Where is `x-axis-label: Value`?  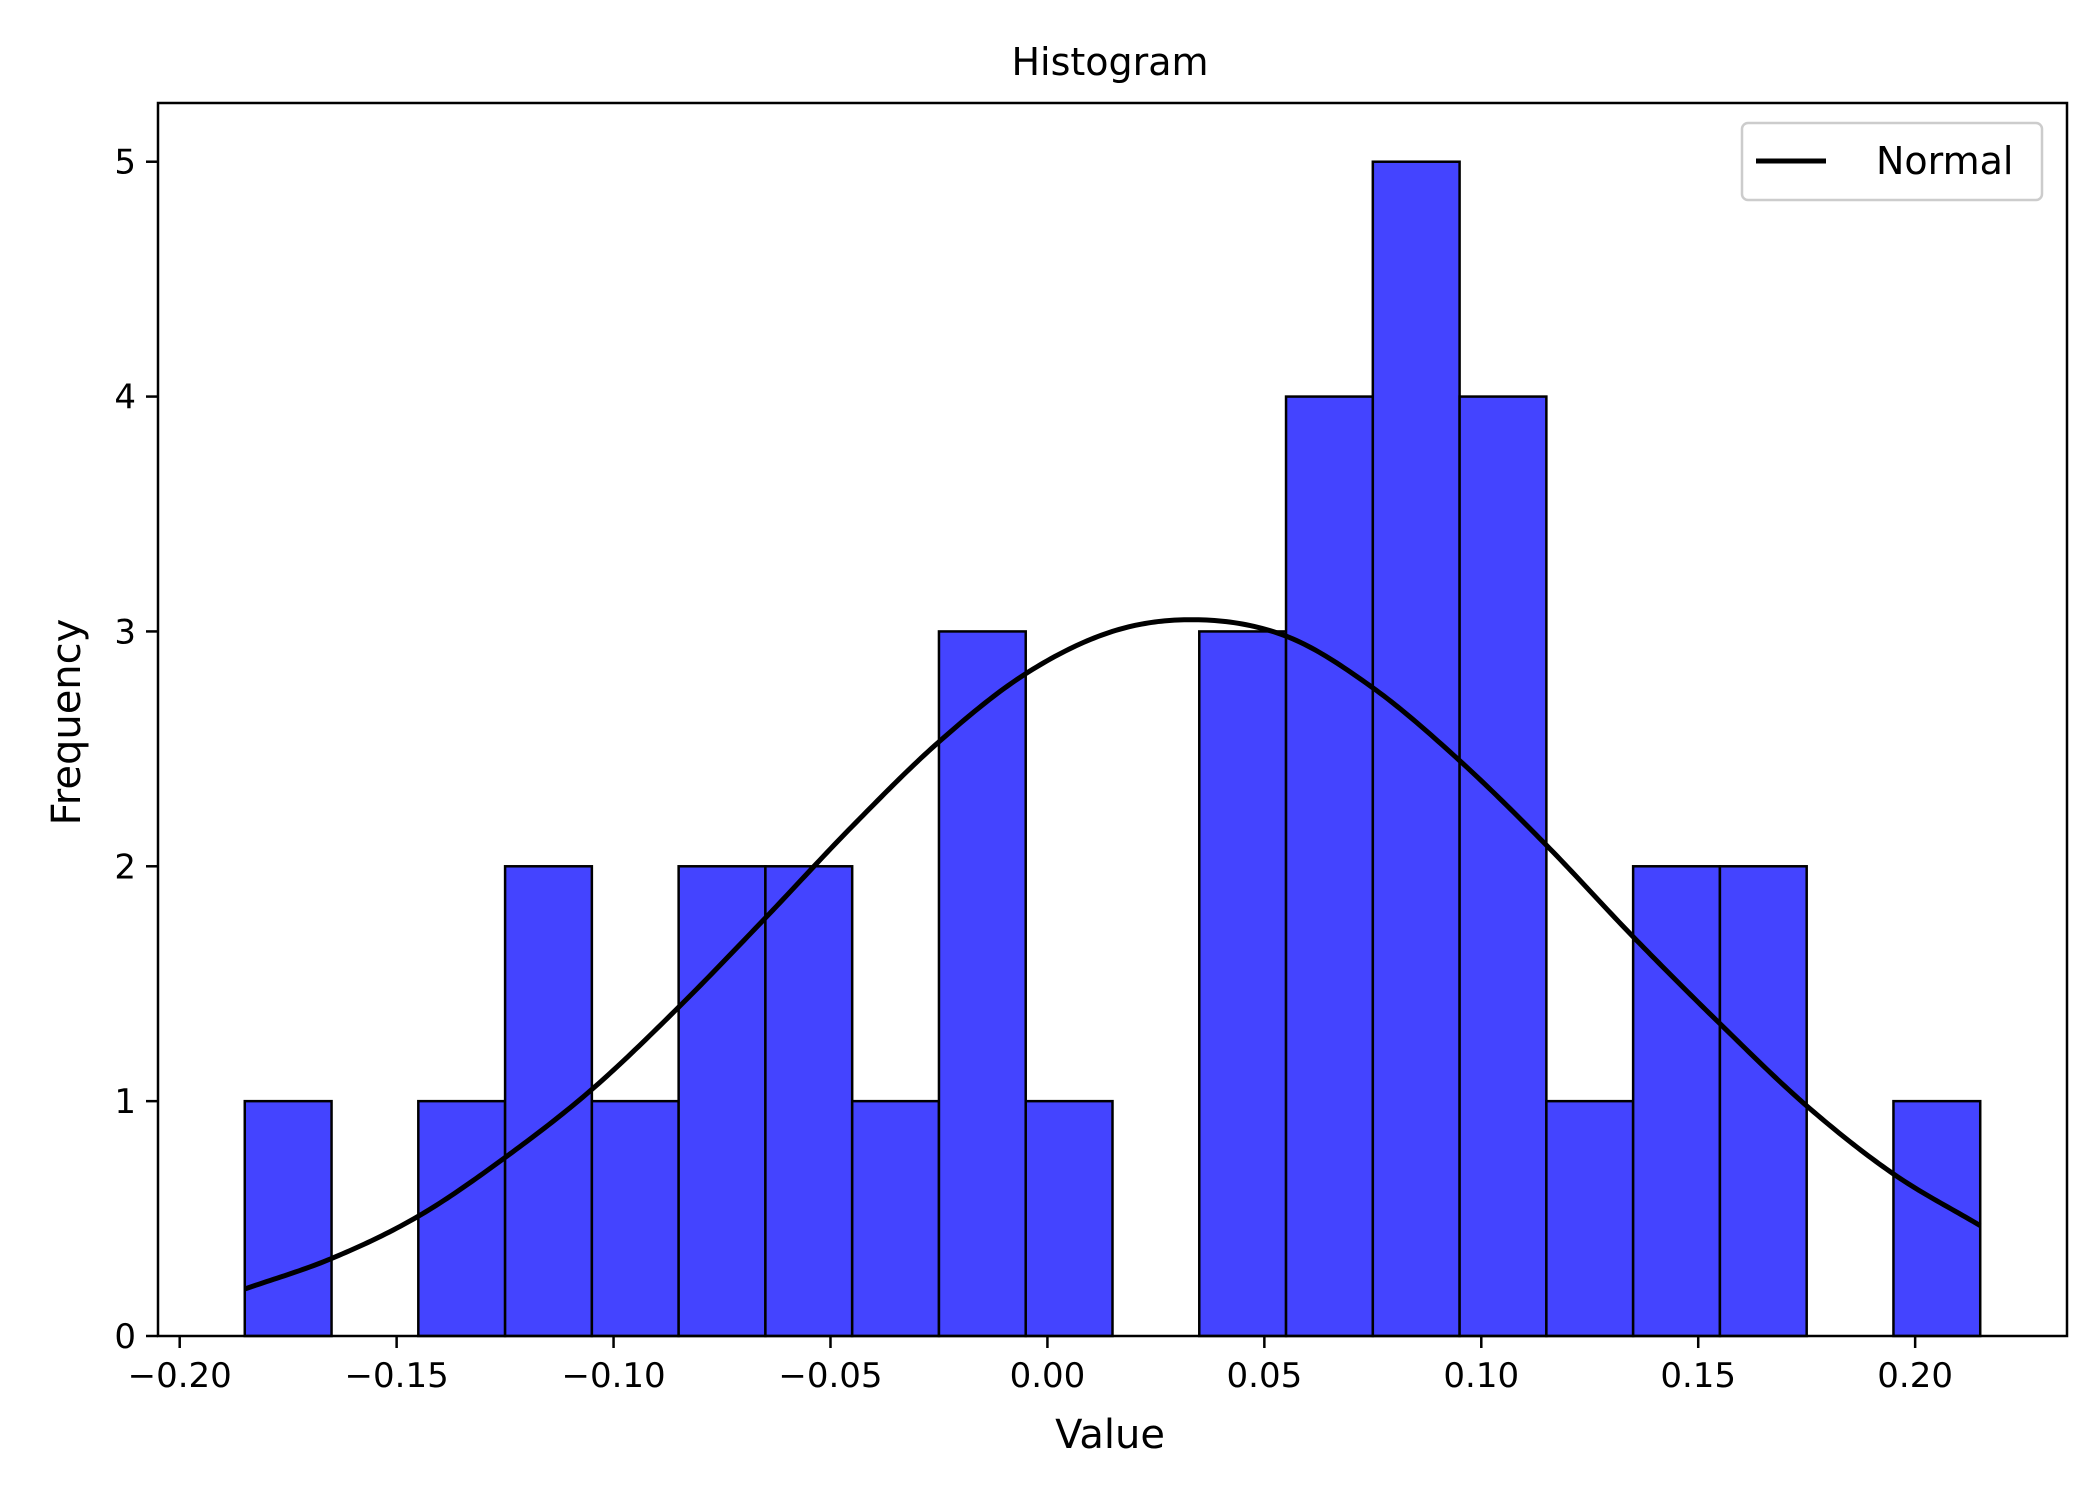
x-axis-label: Value is located at coordinates (1110, 1435).